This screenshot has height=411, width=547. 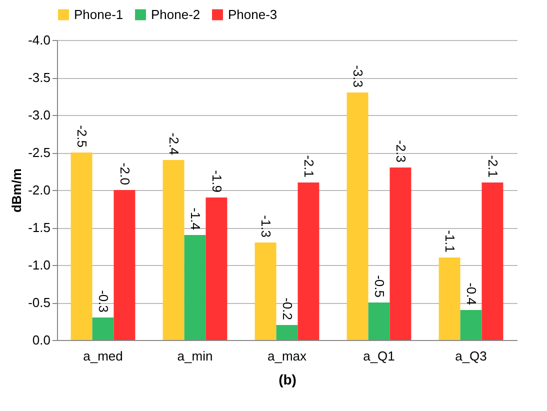 I want to click on data-label: -0.2, so click(x=287, y=309).